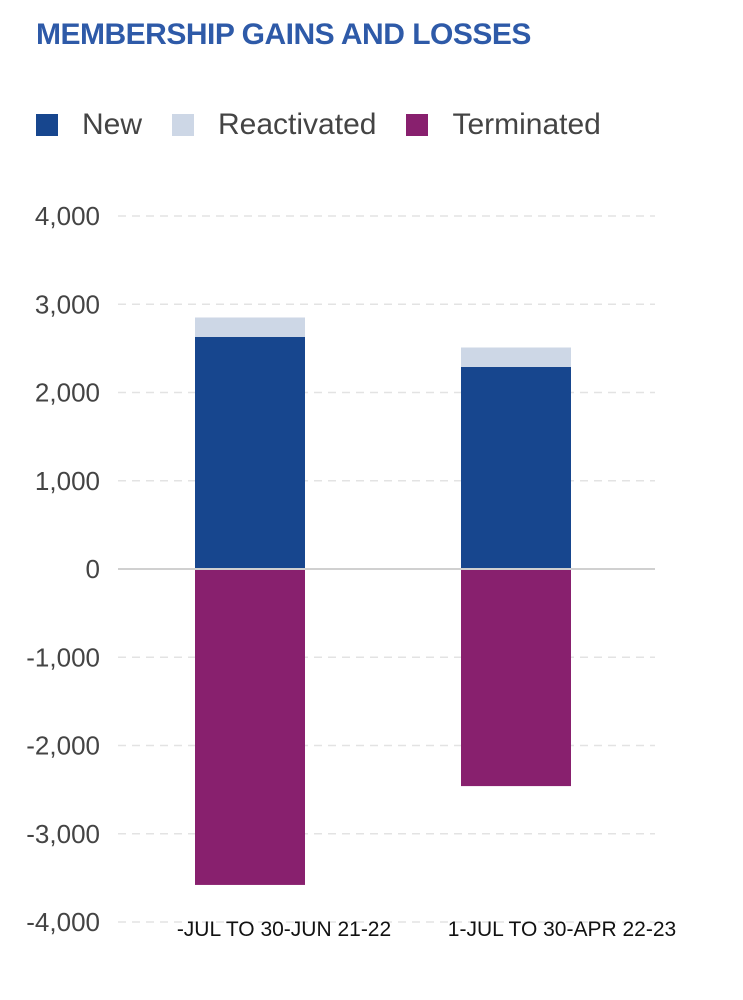 The image size is (743, 1000). I want to click on legend-item-terminated: Terminated, so click(503, 125).